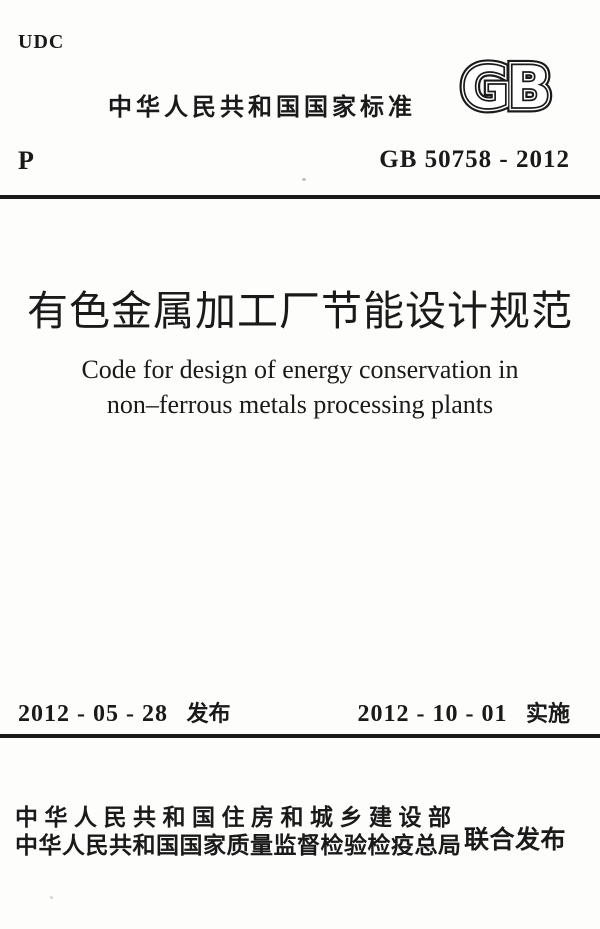 The height and width of the screenshot is (929, 600). Describe the element at coordinates (238, 831) in the screenshot. I see `publisher-list: 中华人民共和国住房和城乡建设部 中华人民共和国国家质量监督检验检疫总局` at that location.